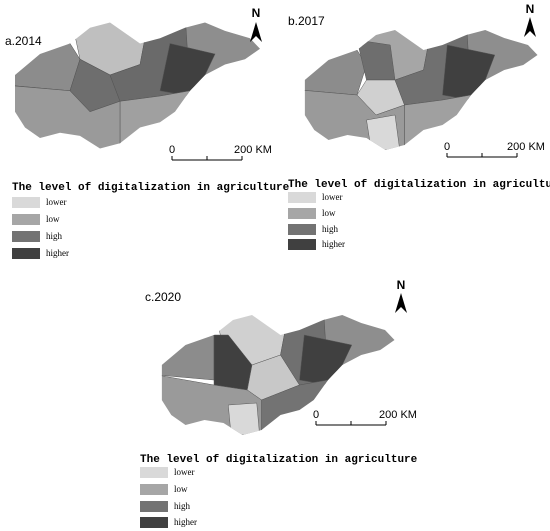 This screenshot has height=531, width=550. Describe the element at coordinates (306, 21) in the screenshot. I see `panel-label: b.2017` at that location.